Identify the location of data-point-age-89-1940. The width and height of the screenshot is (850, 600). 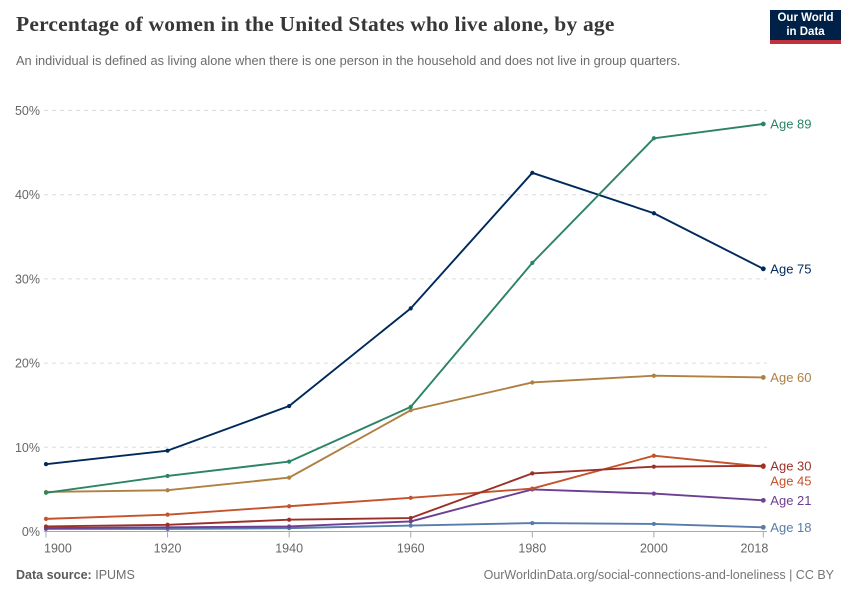
(289, 461).